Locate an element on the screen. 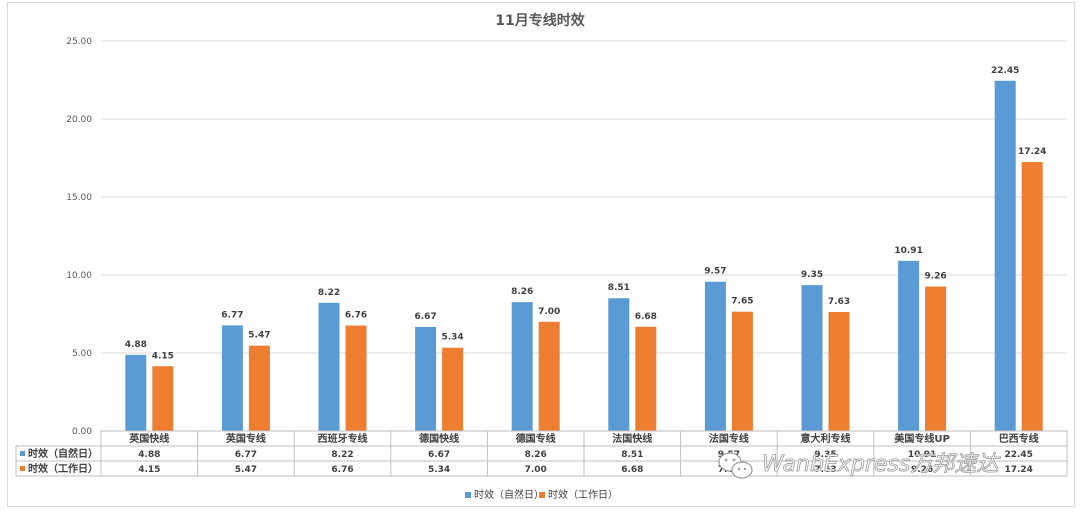 This screenshot has height=512, width=1080. y-tick-label: 5.00 is located at coordinates (82, 354).